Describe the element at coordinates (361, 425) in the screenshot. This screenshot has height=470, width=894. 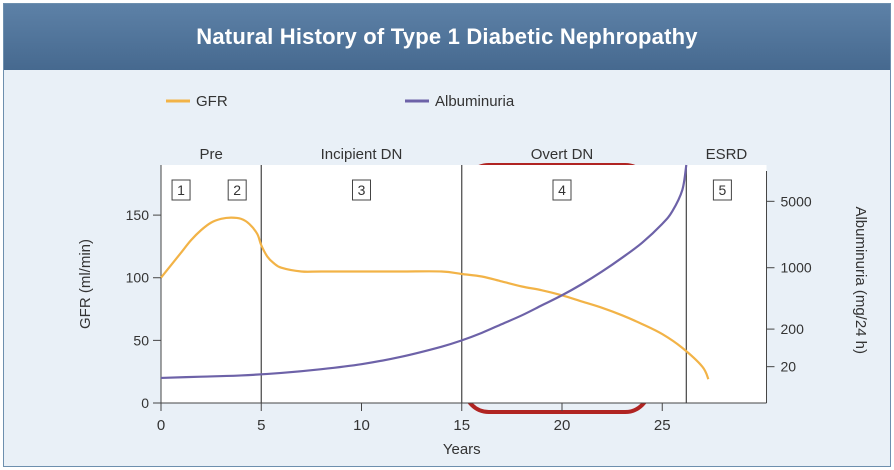
I see `x-tick-label: 10` at that location.